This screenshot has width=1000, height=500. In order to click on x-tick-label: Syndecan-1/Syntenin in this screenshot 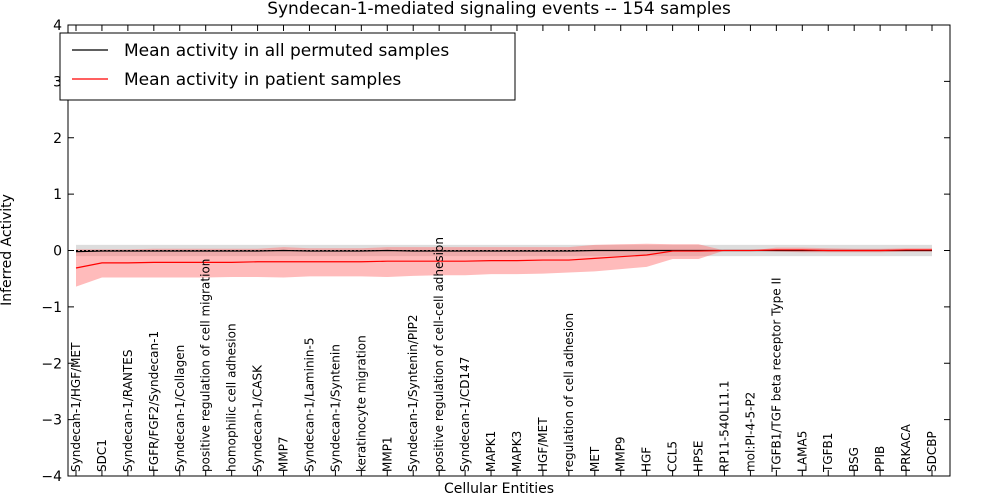, I will do `click(335, 408)`.